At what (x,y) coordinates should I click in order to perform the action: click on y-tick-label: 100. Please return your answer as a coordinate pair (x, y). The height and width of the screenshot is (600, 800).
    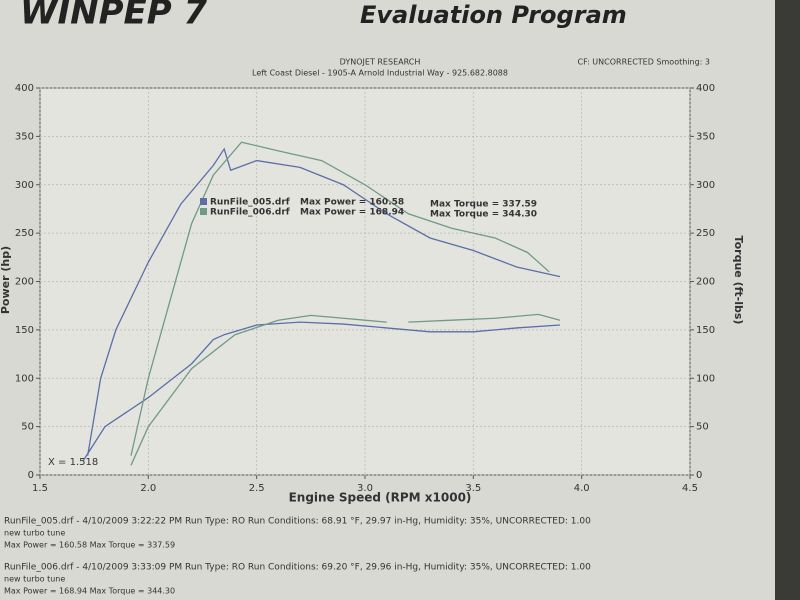
    Looking at the image, I should click on (24, 378).